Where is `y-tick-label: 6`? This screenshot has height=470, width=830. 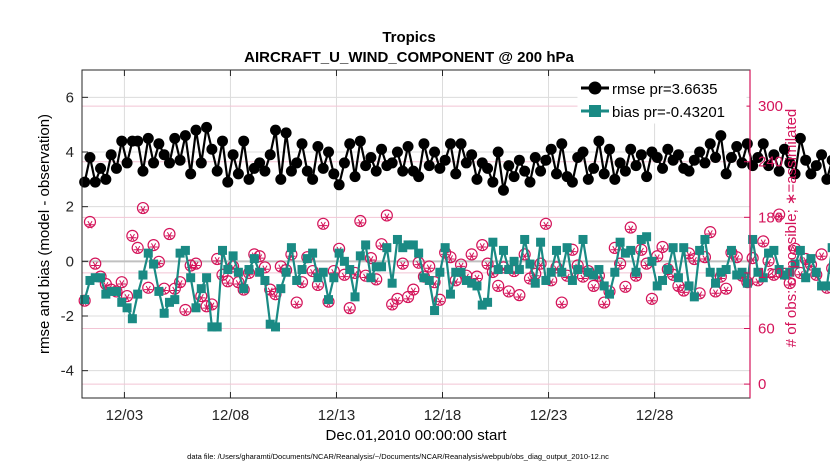
y-tick-label: 6 is located at coordinates (70, 97).